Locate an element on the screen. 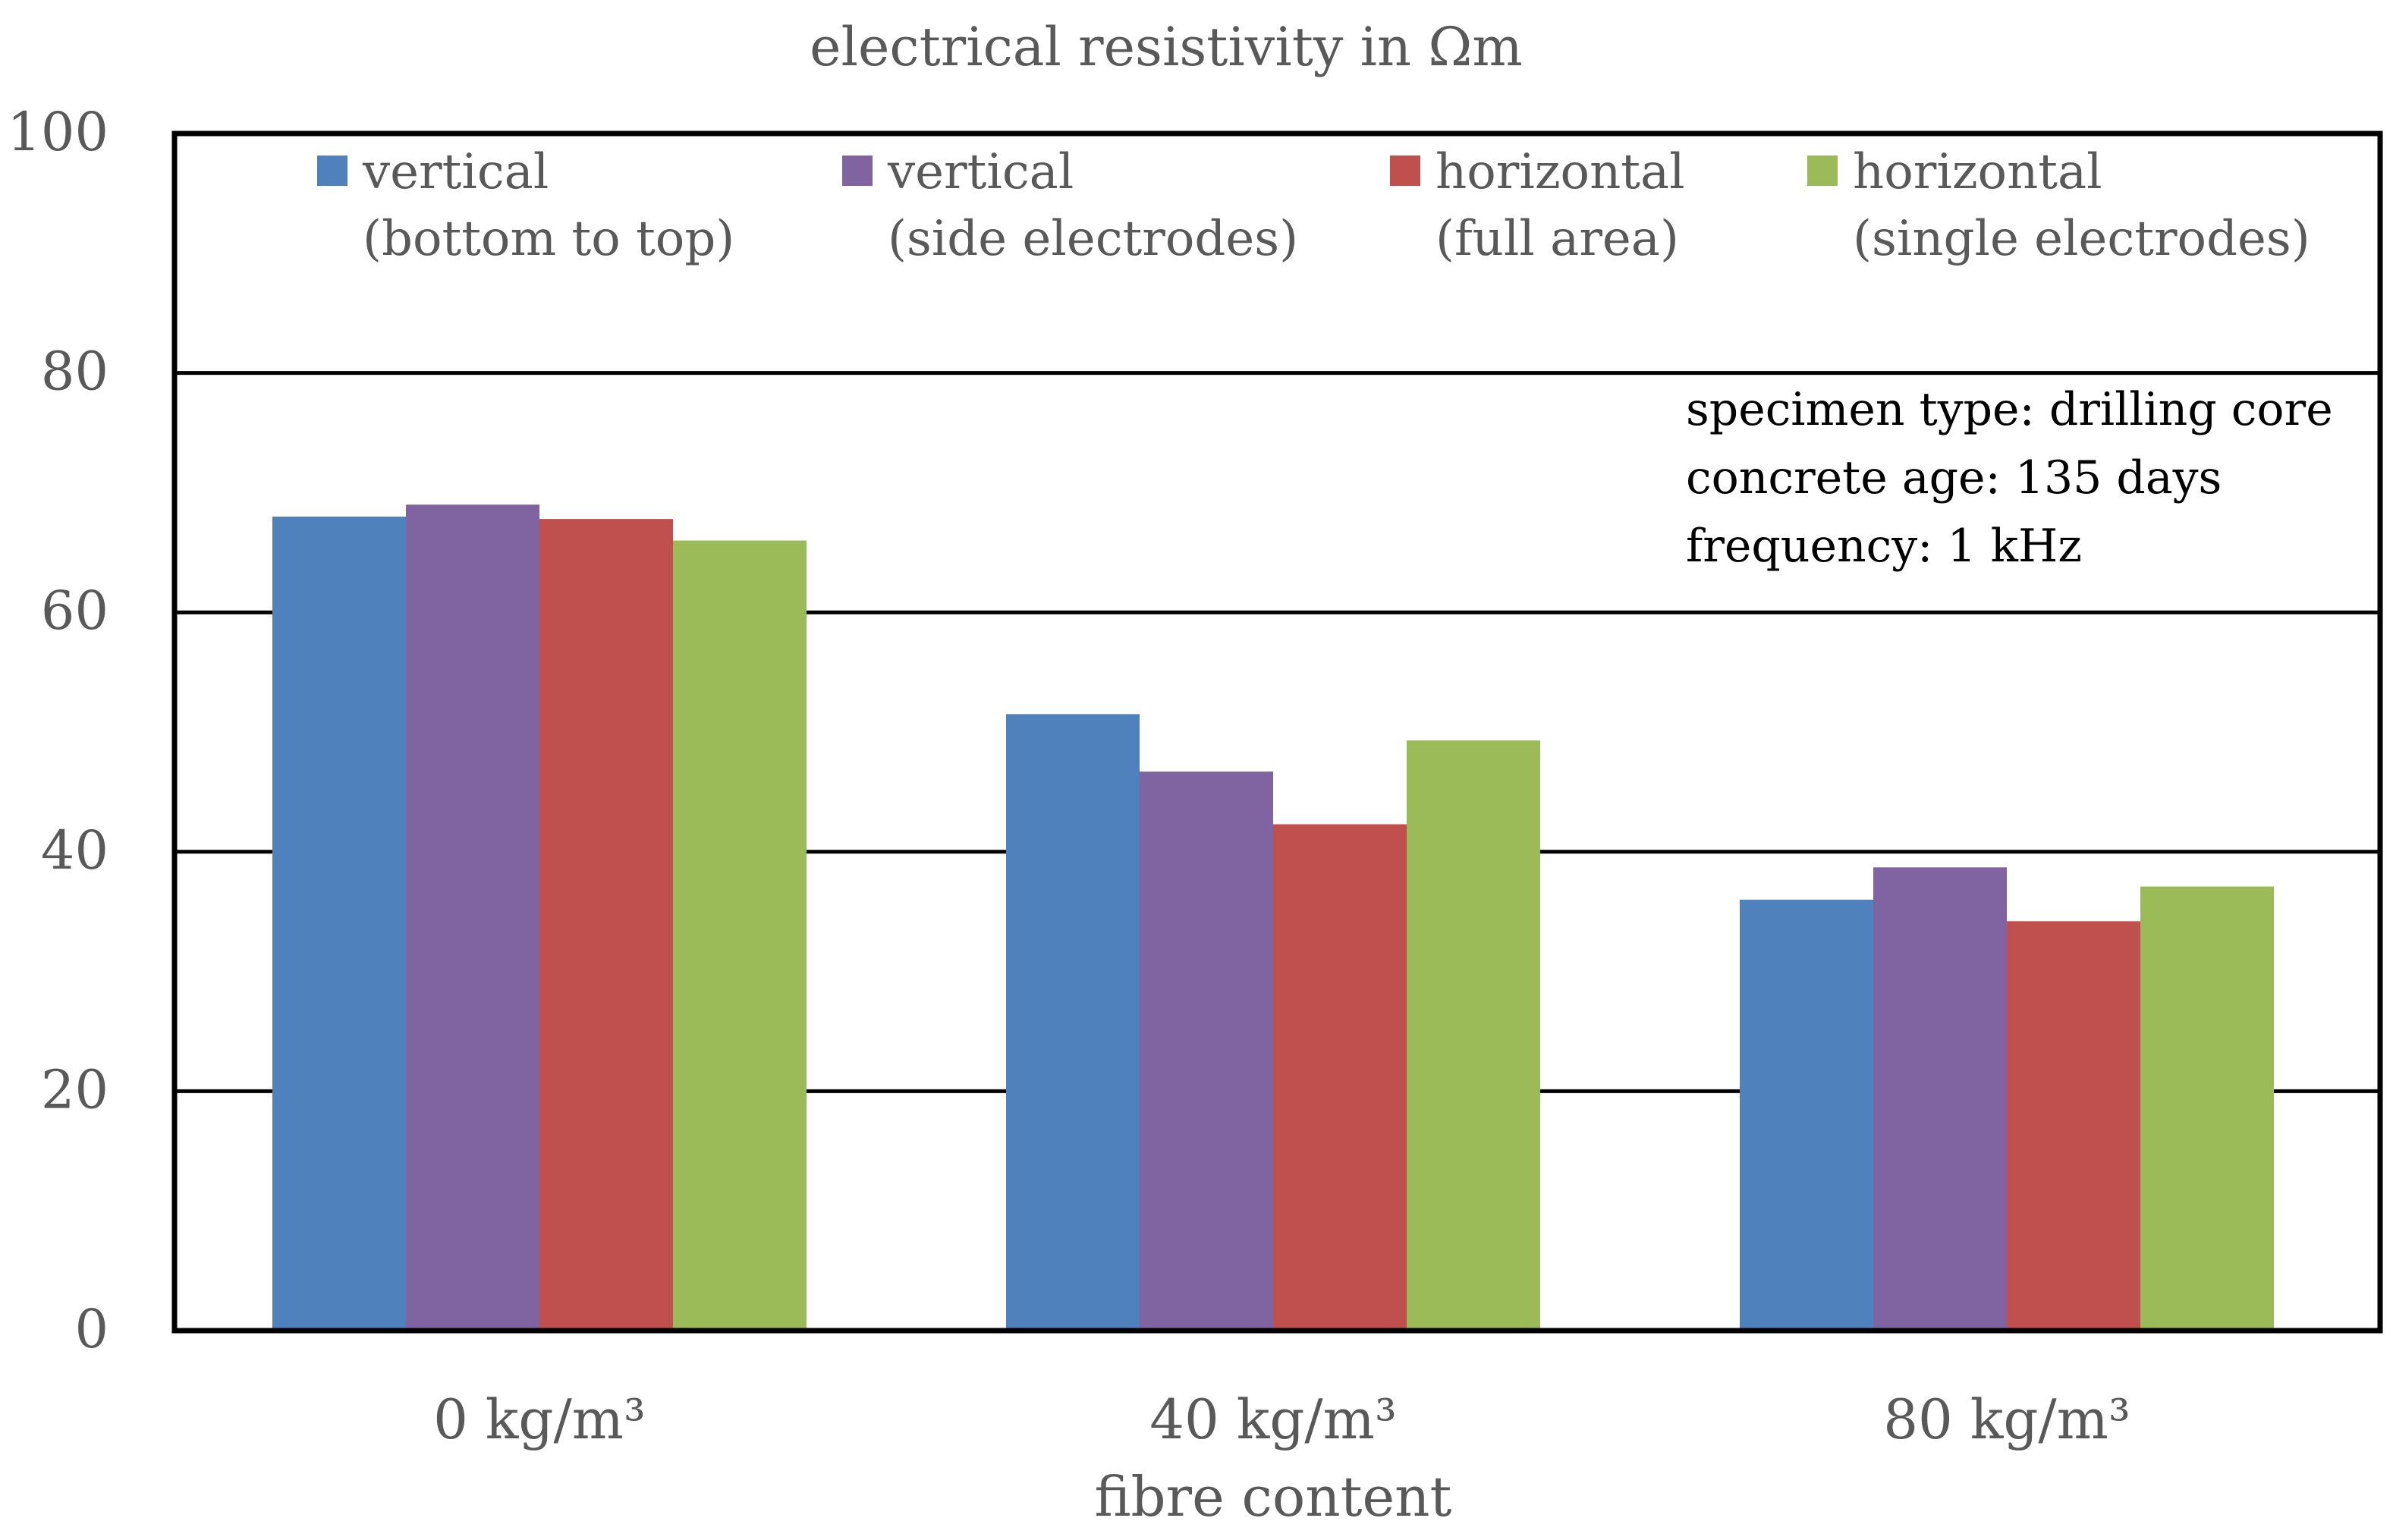 This screenshot has width=2393, height=1540. x-axis-label: fibre content is located at coordinates (1274, 1497).